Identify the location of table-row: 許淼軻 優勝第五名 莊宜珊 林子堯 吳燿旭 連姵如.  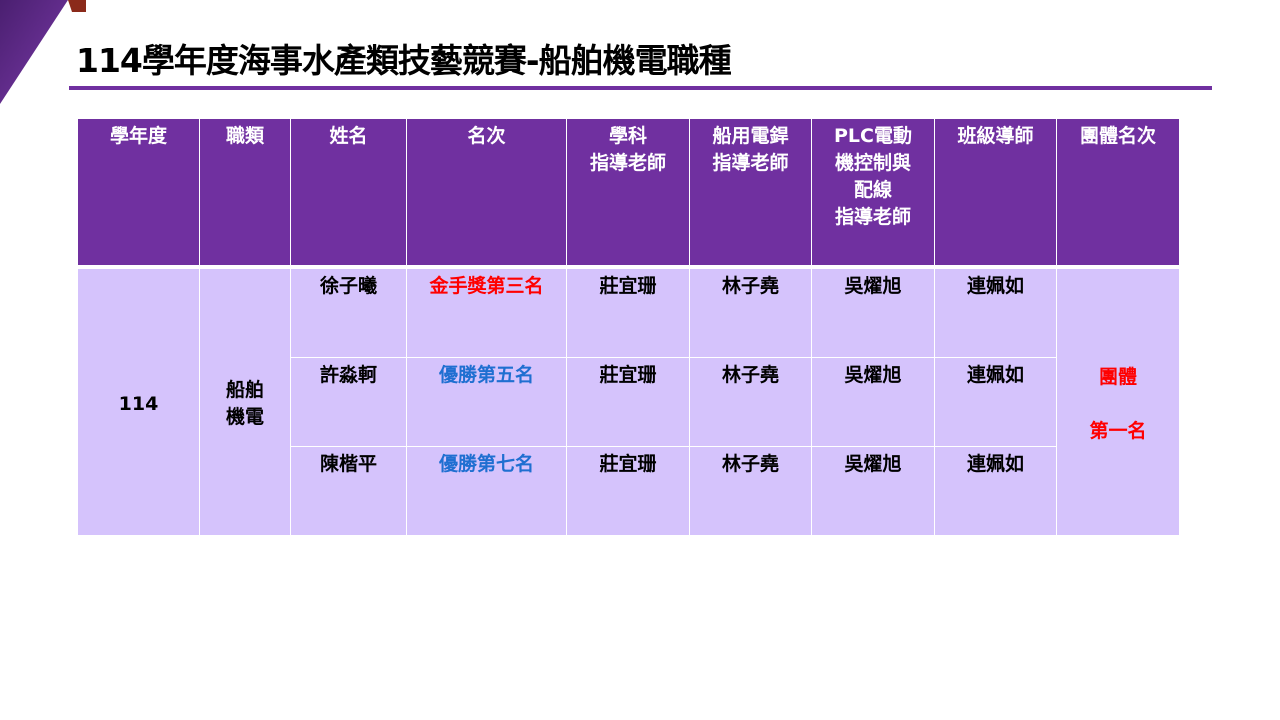
(629, 402).